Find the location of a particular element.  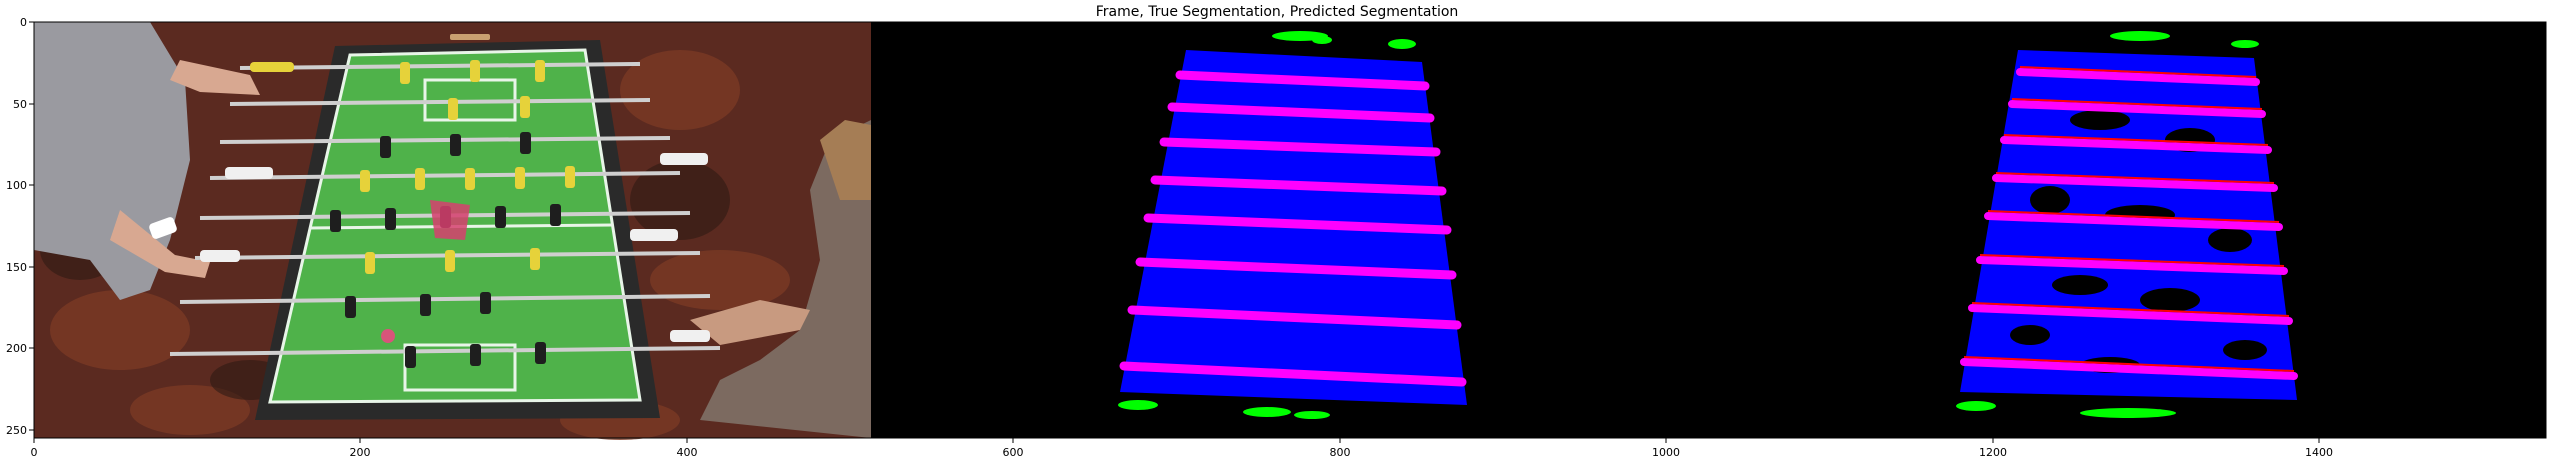

predicted-hand-masks is located at coordinates (2107, 224).